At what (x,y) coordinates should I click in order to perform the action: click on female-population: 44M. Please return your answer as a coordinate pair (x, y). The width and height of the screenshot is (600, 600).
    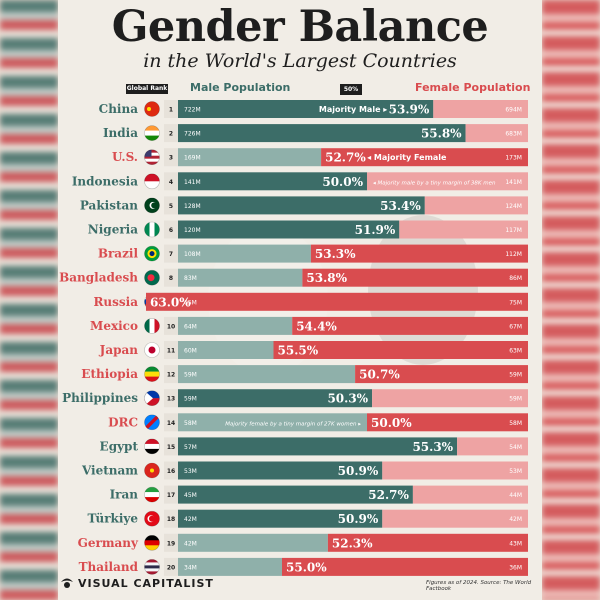
    Looking at the image, I should click on (515, 495).